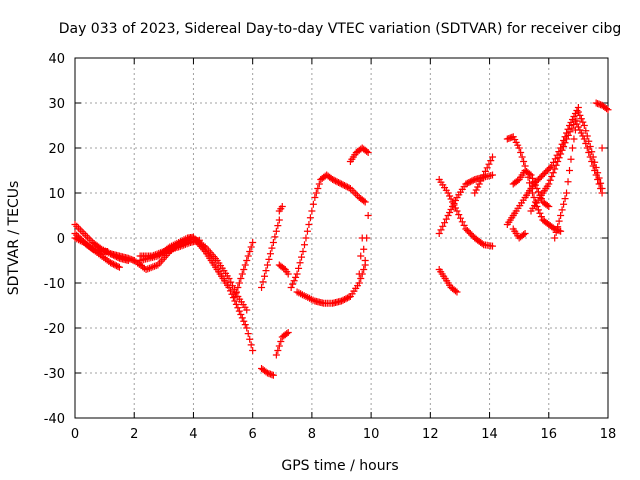 Image resolution: width=640 pixels, height=480 pixels. I want to click on x-tick-label: 14, so click(489, 434).